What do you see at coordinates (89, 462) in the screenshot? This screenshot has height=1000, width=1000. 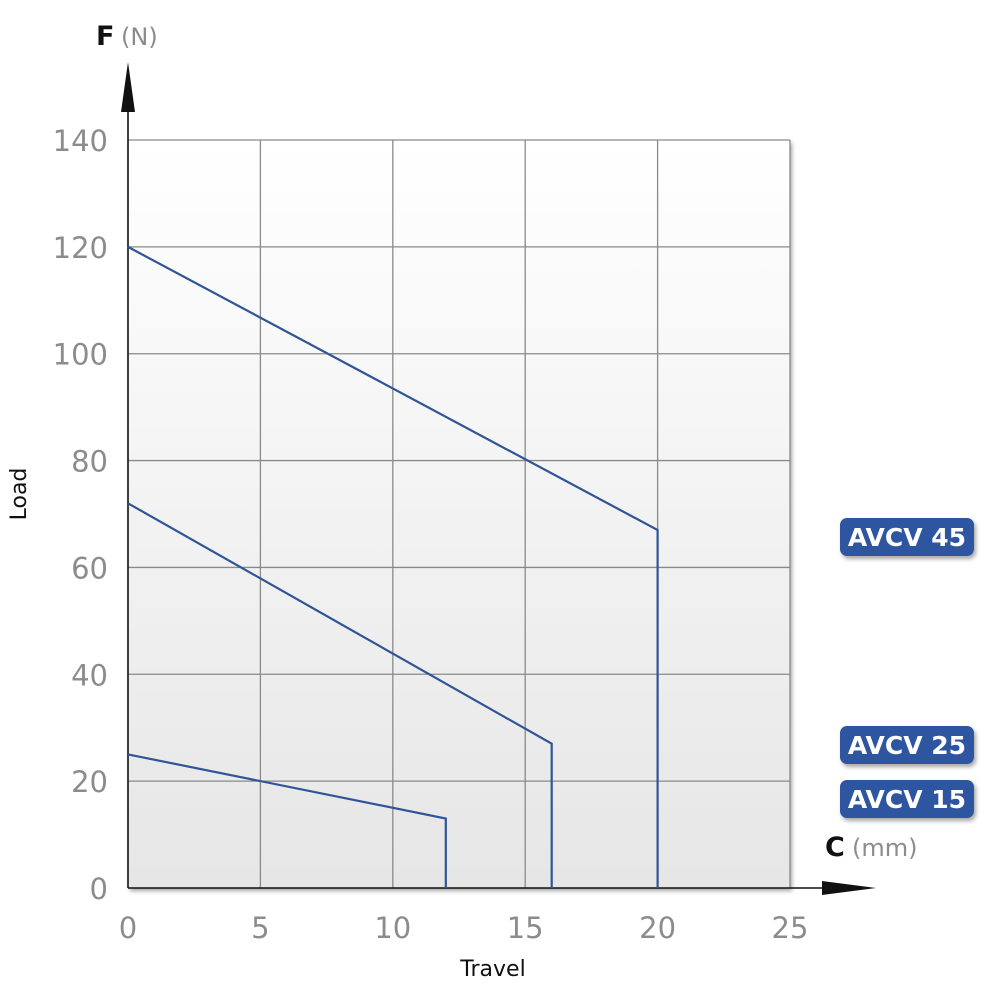 I see `y-tick-label: 80` at bounding box center [89, 462].